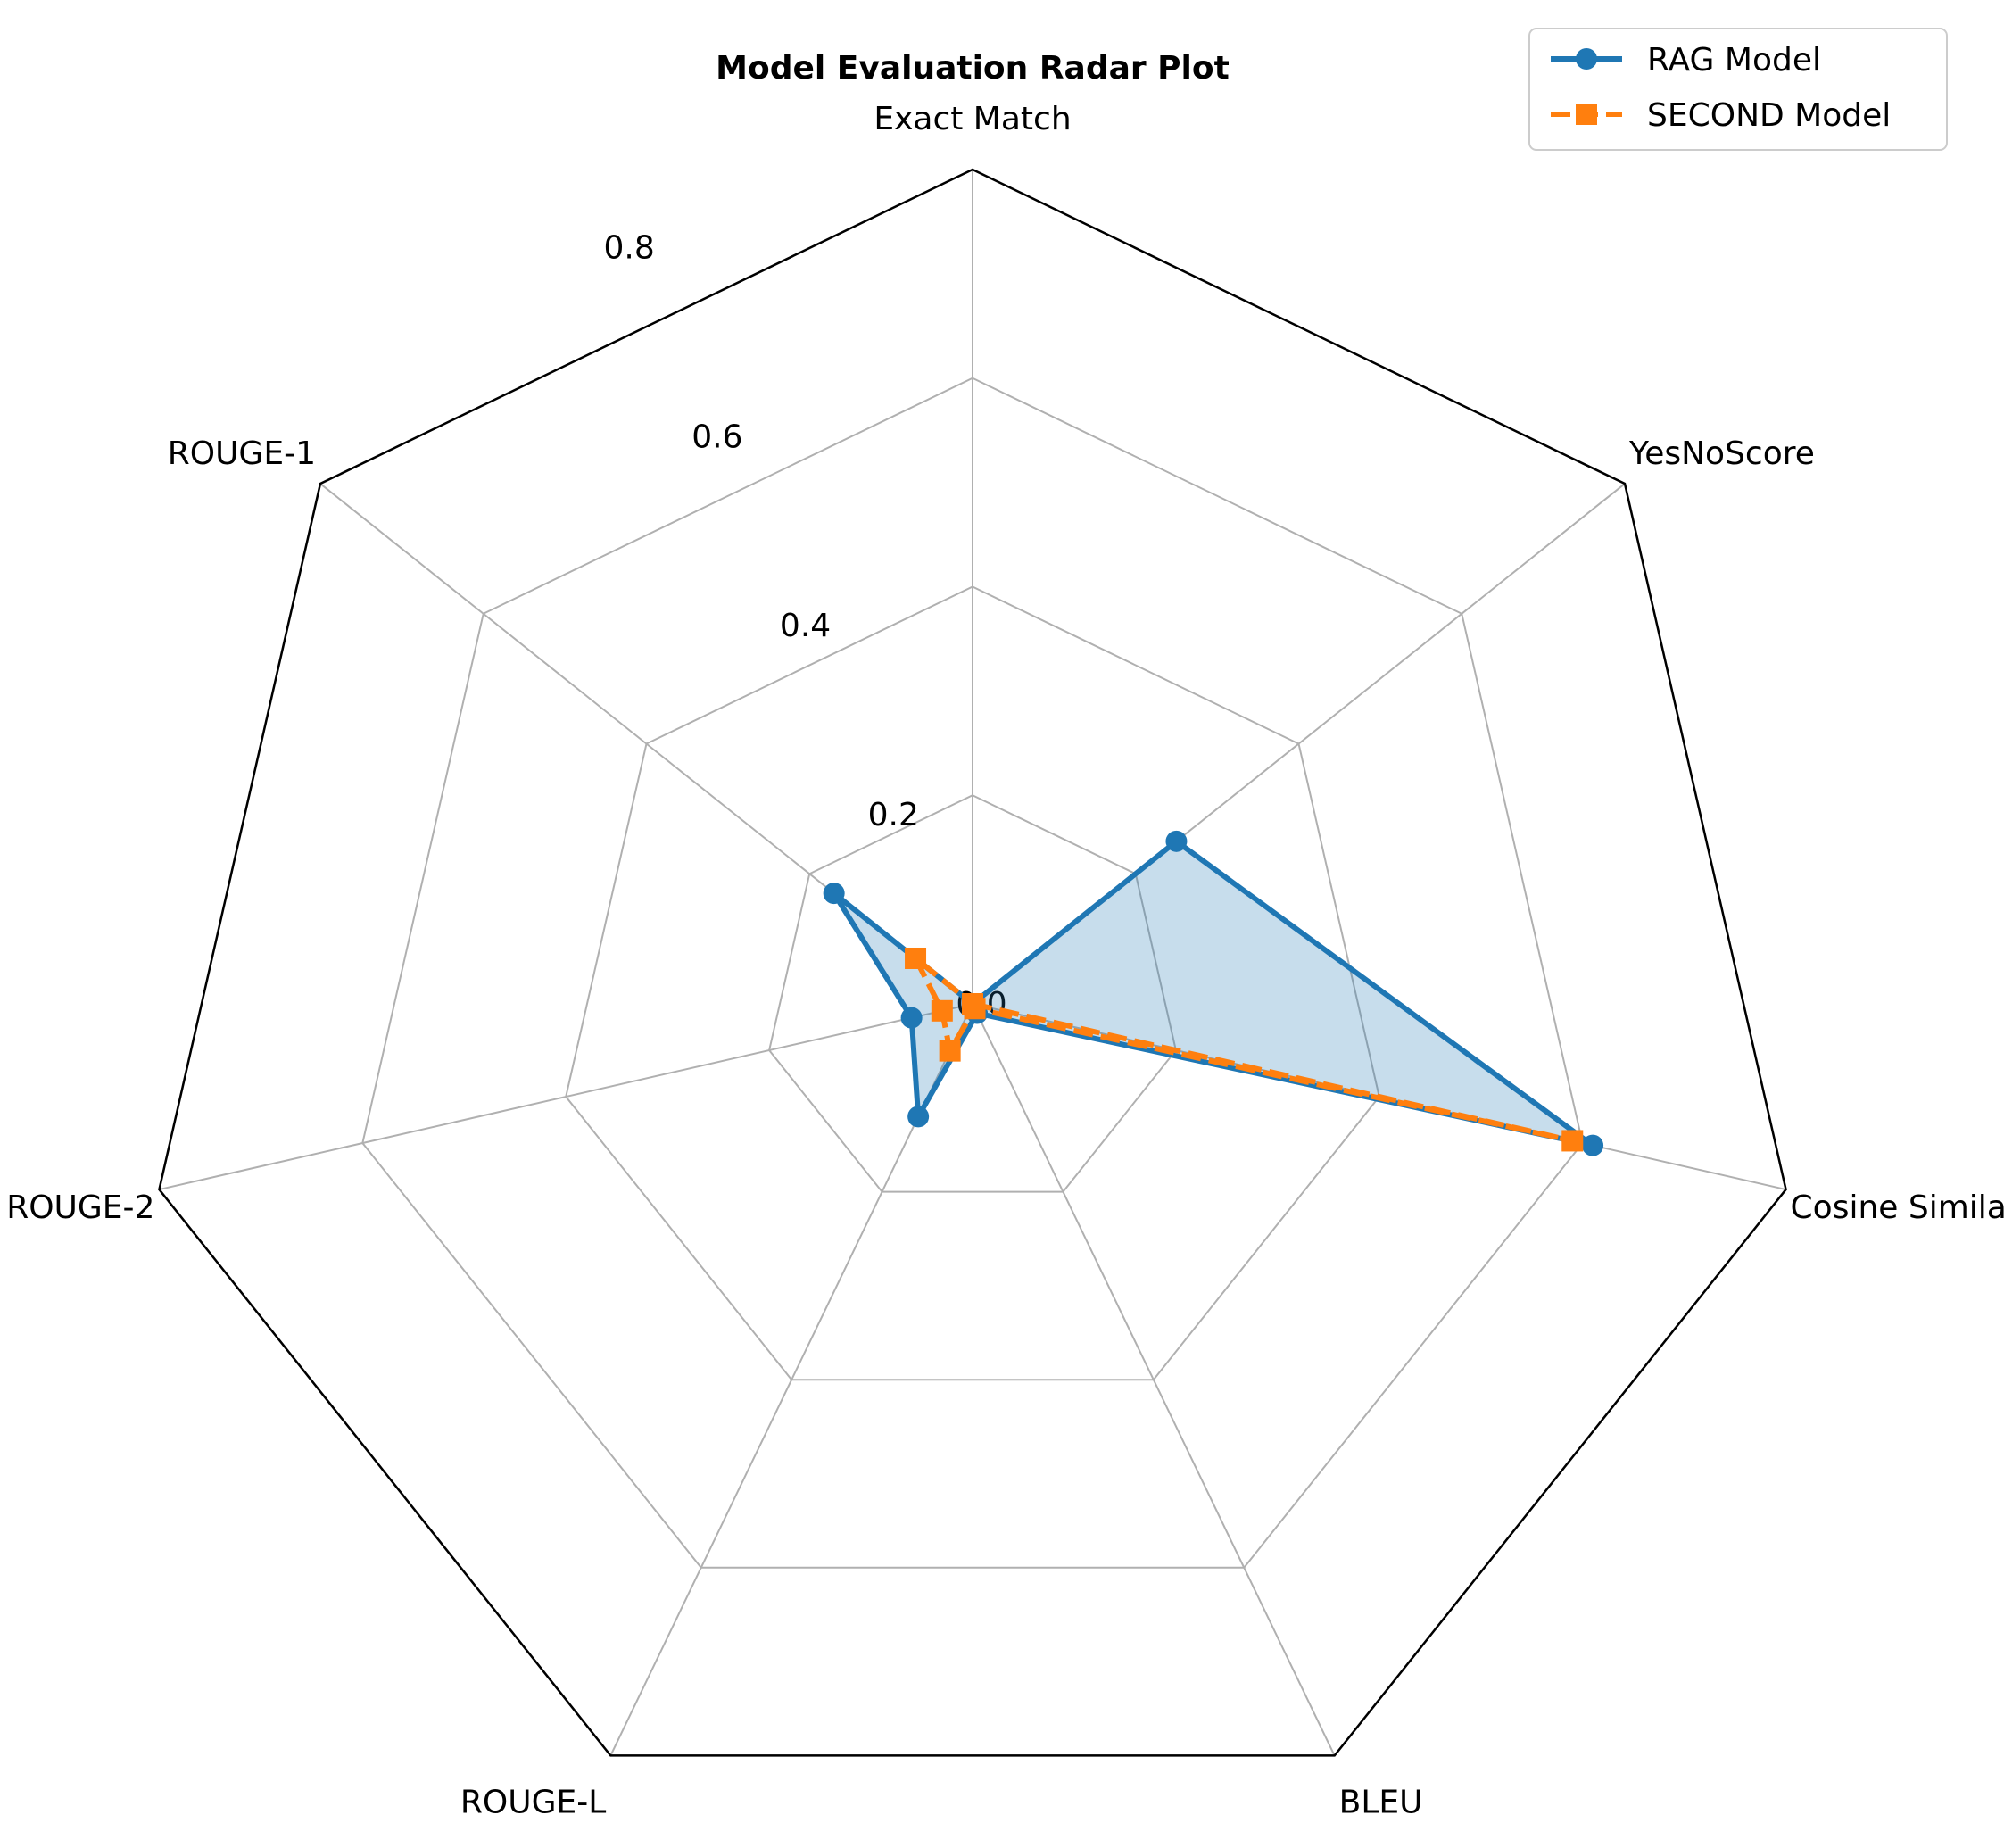 The width and height of the screenshot is (2004, 1848). I want to click on legend-label: SECOND Model, so click(1769, 116).